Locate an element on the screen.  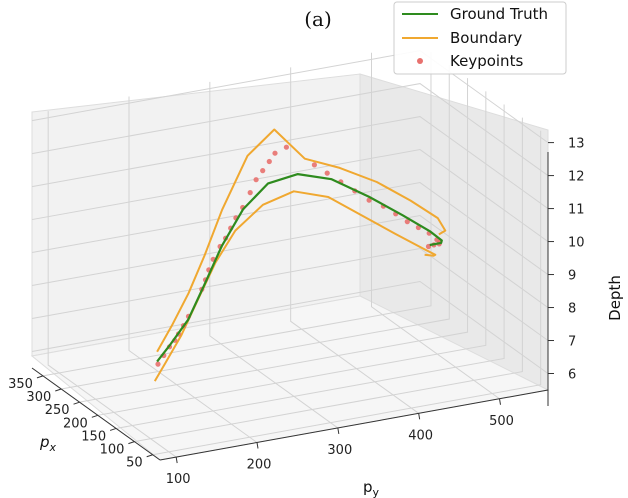
legend-keypoints-swatch is located at coordinates (420, 61).